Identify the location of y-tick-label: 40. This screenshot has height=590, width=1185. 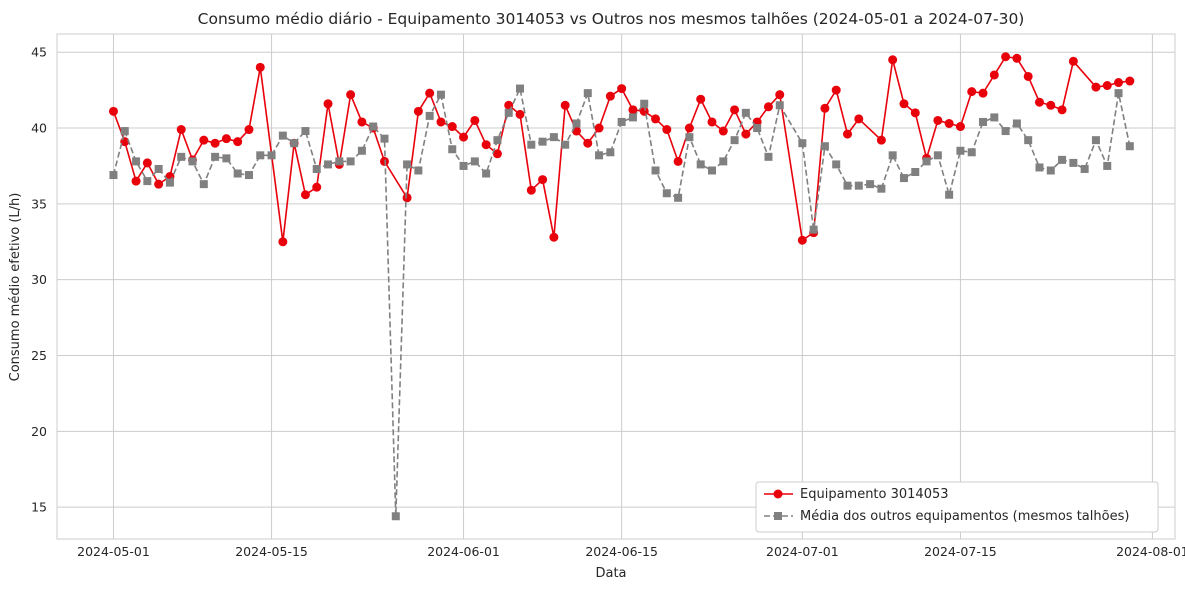
(39, 128).